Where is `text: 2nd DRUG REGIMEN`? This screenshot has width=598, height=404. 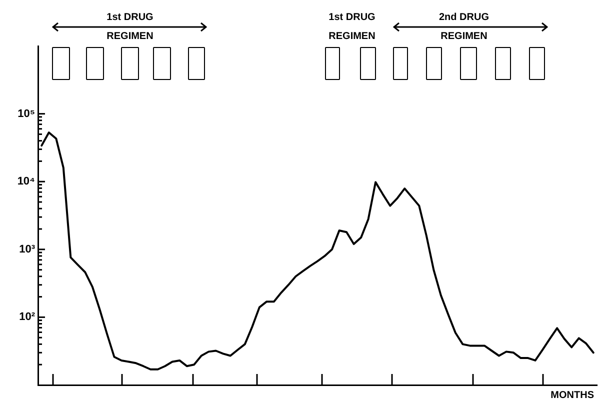
text: 2nd DRUG REGIMEN is located at coordinates (464, 27).